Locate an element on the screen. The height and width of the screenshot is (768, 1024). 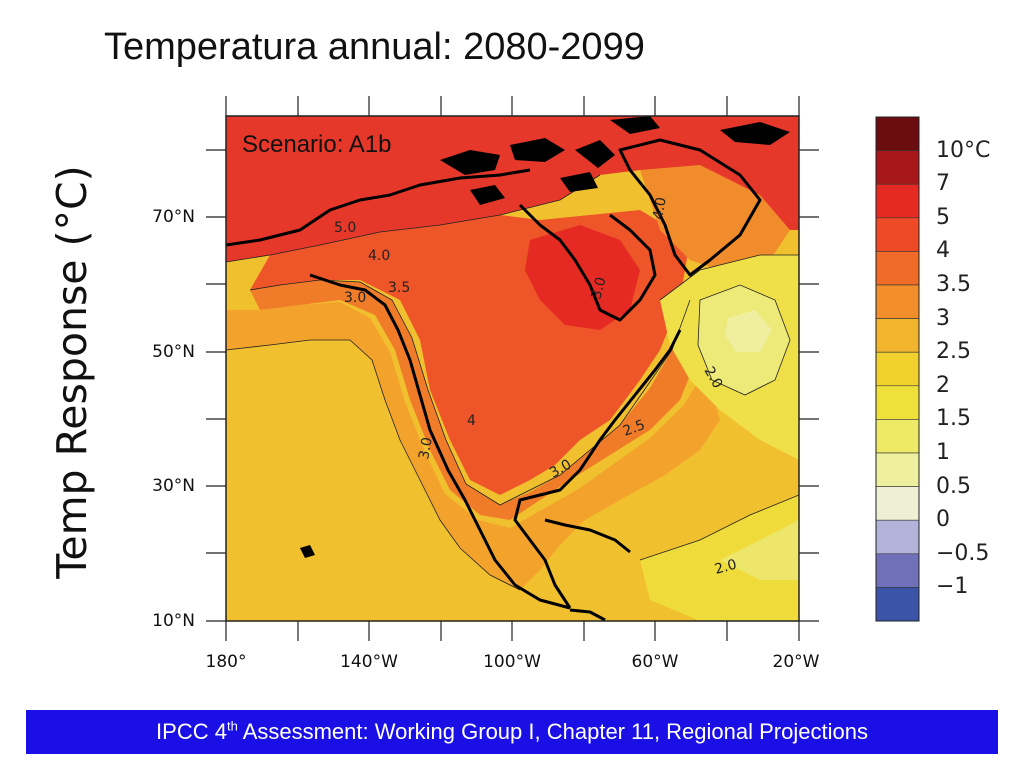
contour-label: 3.5 is located at coordinates (399, 288).